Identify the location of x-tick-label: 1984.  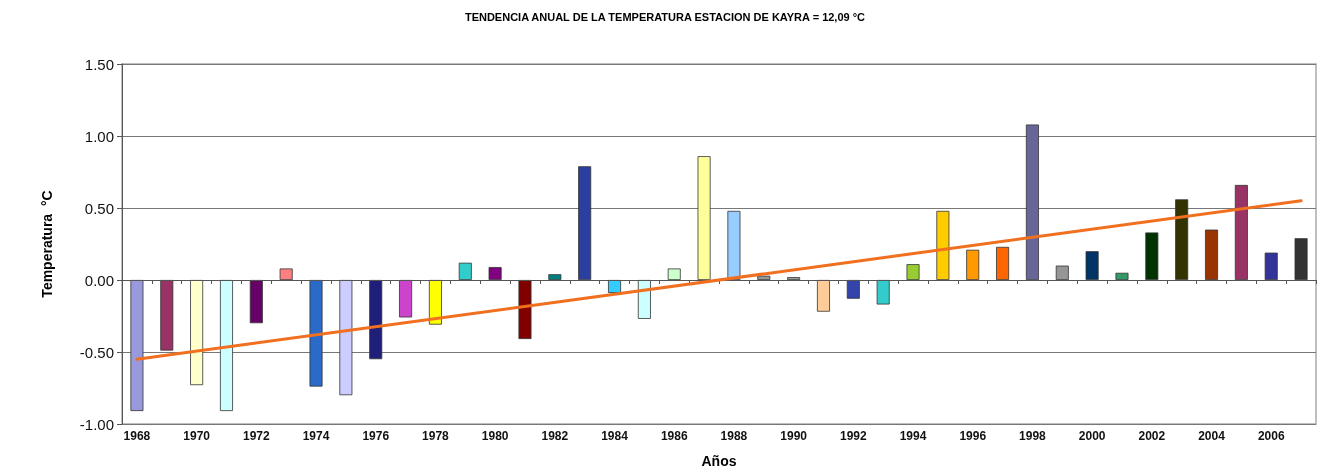
(615, 436).